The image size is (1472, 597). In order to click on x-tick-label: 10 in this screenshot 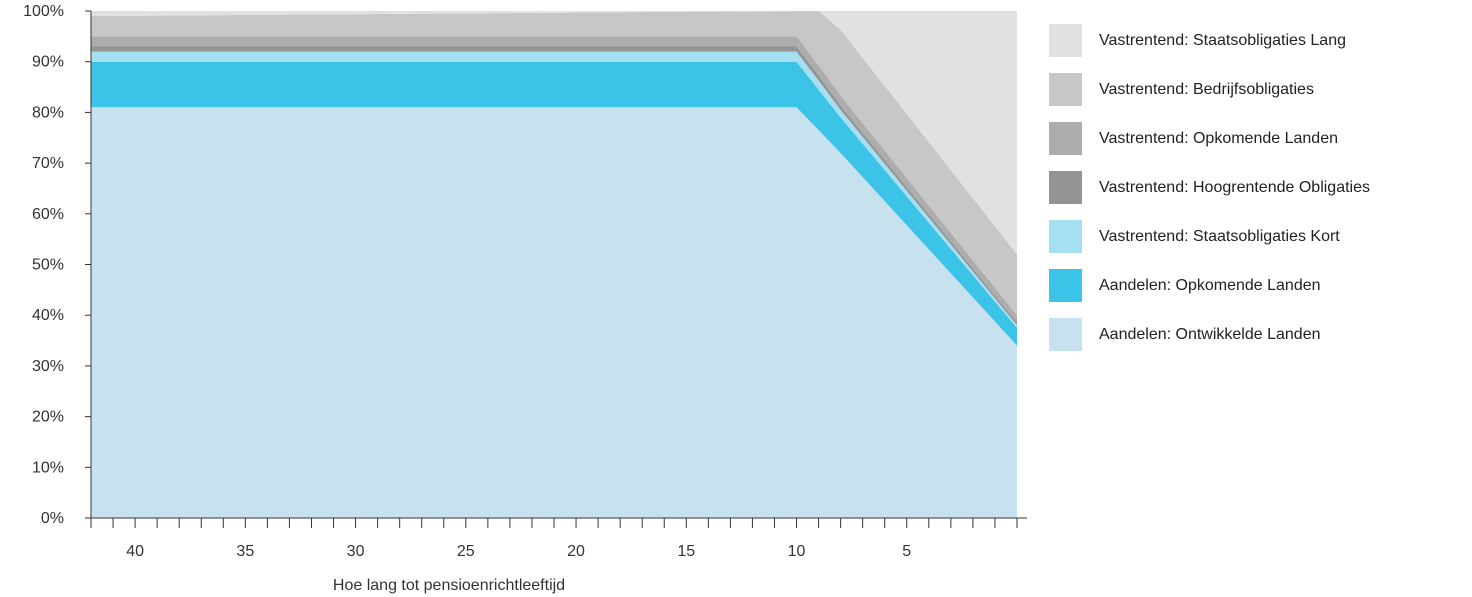, I will do `click(797, 551)`.